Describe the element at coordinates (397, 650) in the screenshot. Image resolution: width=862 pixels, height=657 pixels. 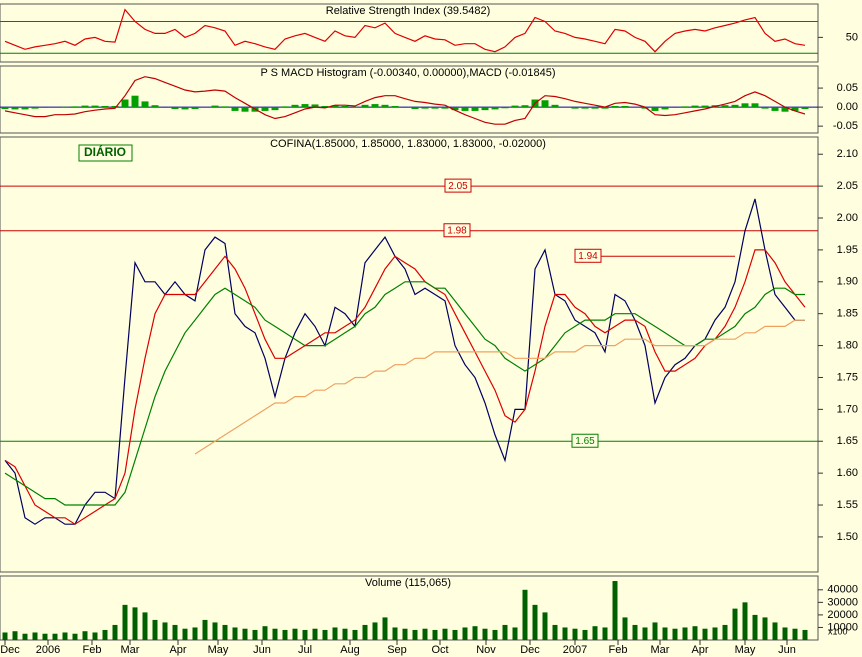
I see `x-tick-label: Sep` at that location.